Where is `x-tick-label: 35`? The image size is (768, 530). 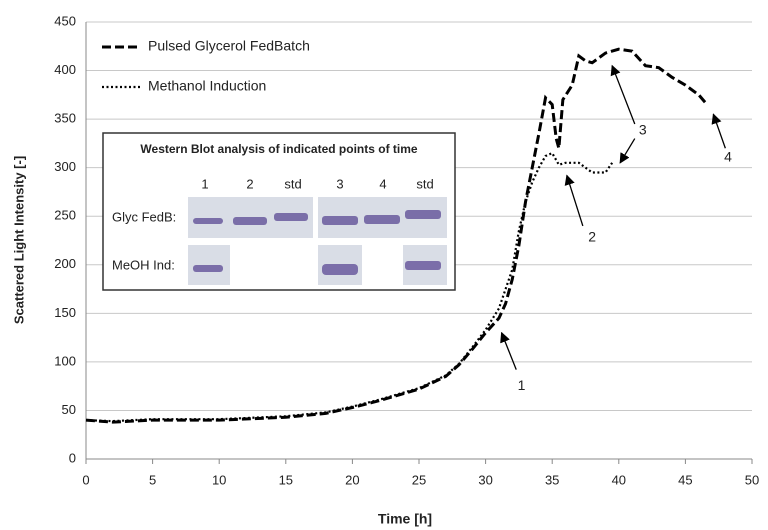 x-tick-label: 35 is located at coordinates (552, 479).